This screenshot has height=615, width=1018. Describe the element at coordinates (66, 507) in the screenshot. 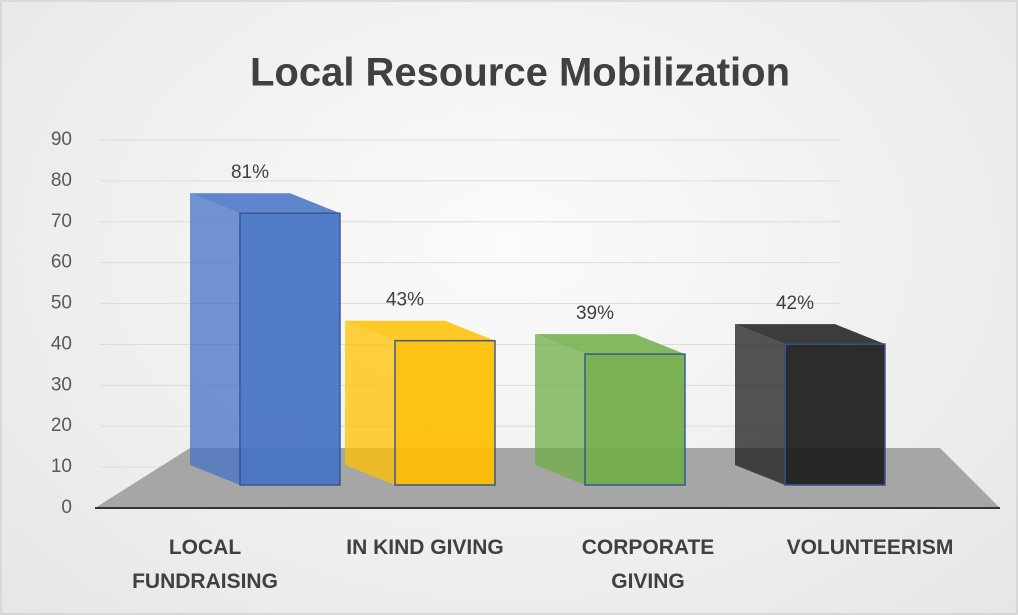

I see `y-tick-label: 0` at that location.